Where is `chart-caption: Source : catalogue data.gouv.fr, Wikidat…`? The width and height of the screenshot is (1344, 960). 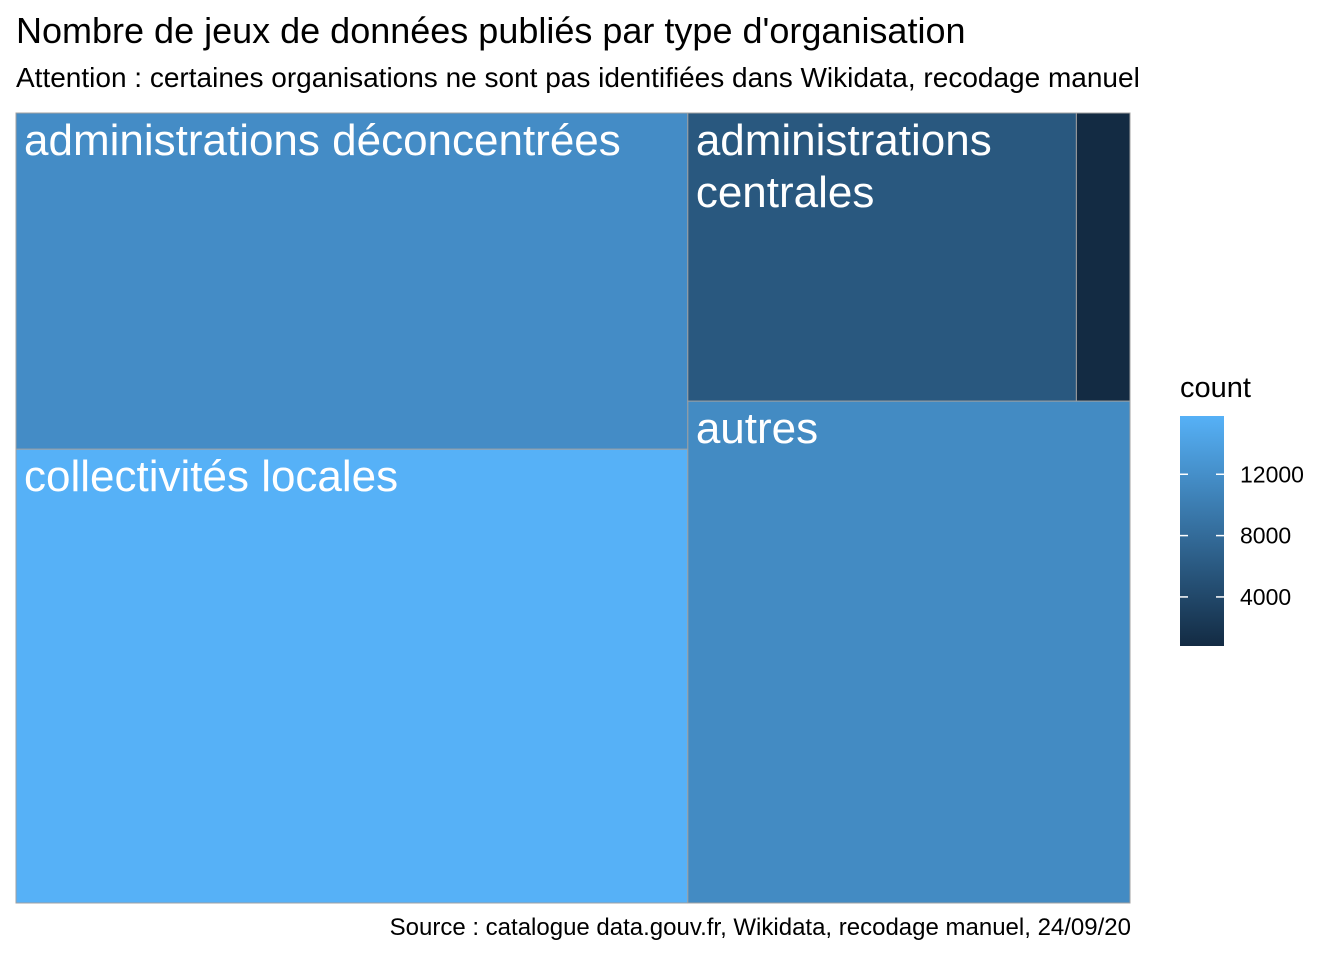 chart-caption: Source : catalogue data.gouv.fr, Wikidat… is located at coordinates (760, 927).